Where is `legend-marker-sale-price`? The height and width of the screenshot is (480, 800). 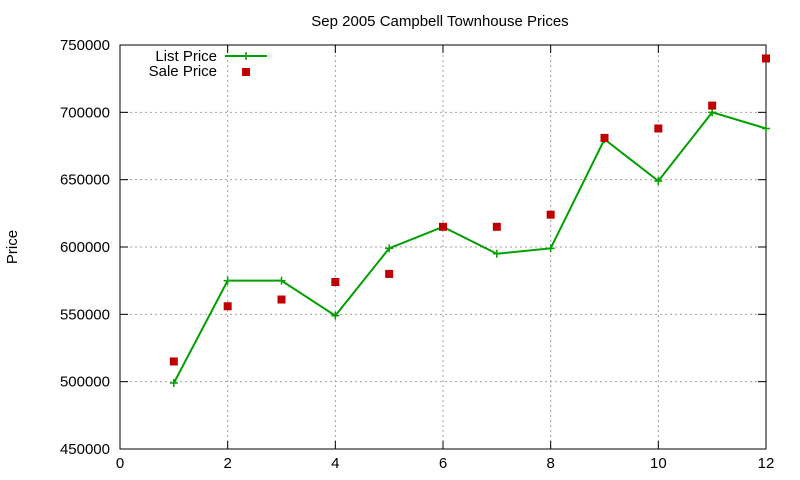
legend-marker-sale-price is located at coordinates (246, 72).